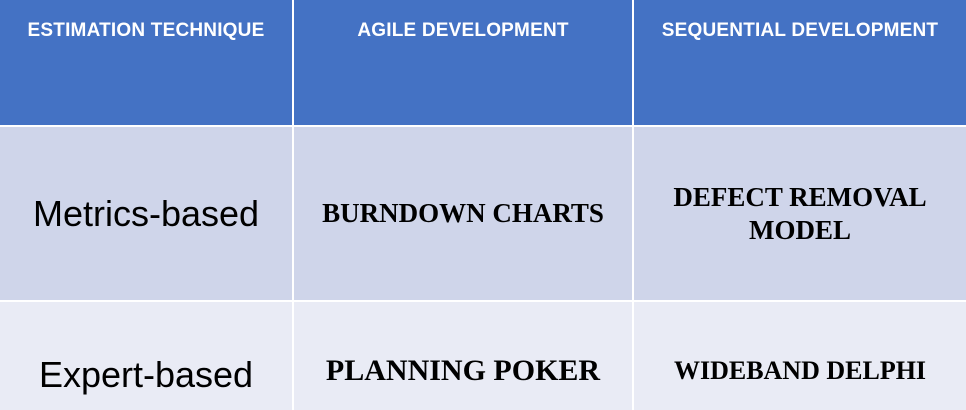  Describe the element at coordinates (799, 229) in the screenshot. I see `cell-value-line: MODEL` at that location.